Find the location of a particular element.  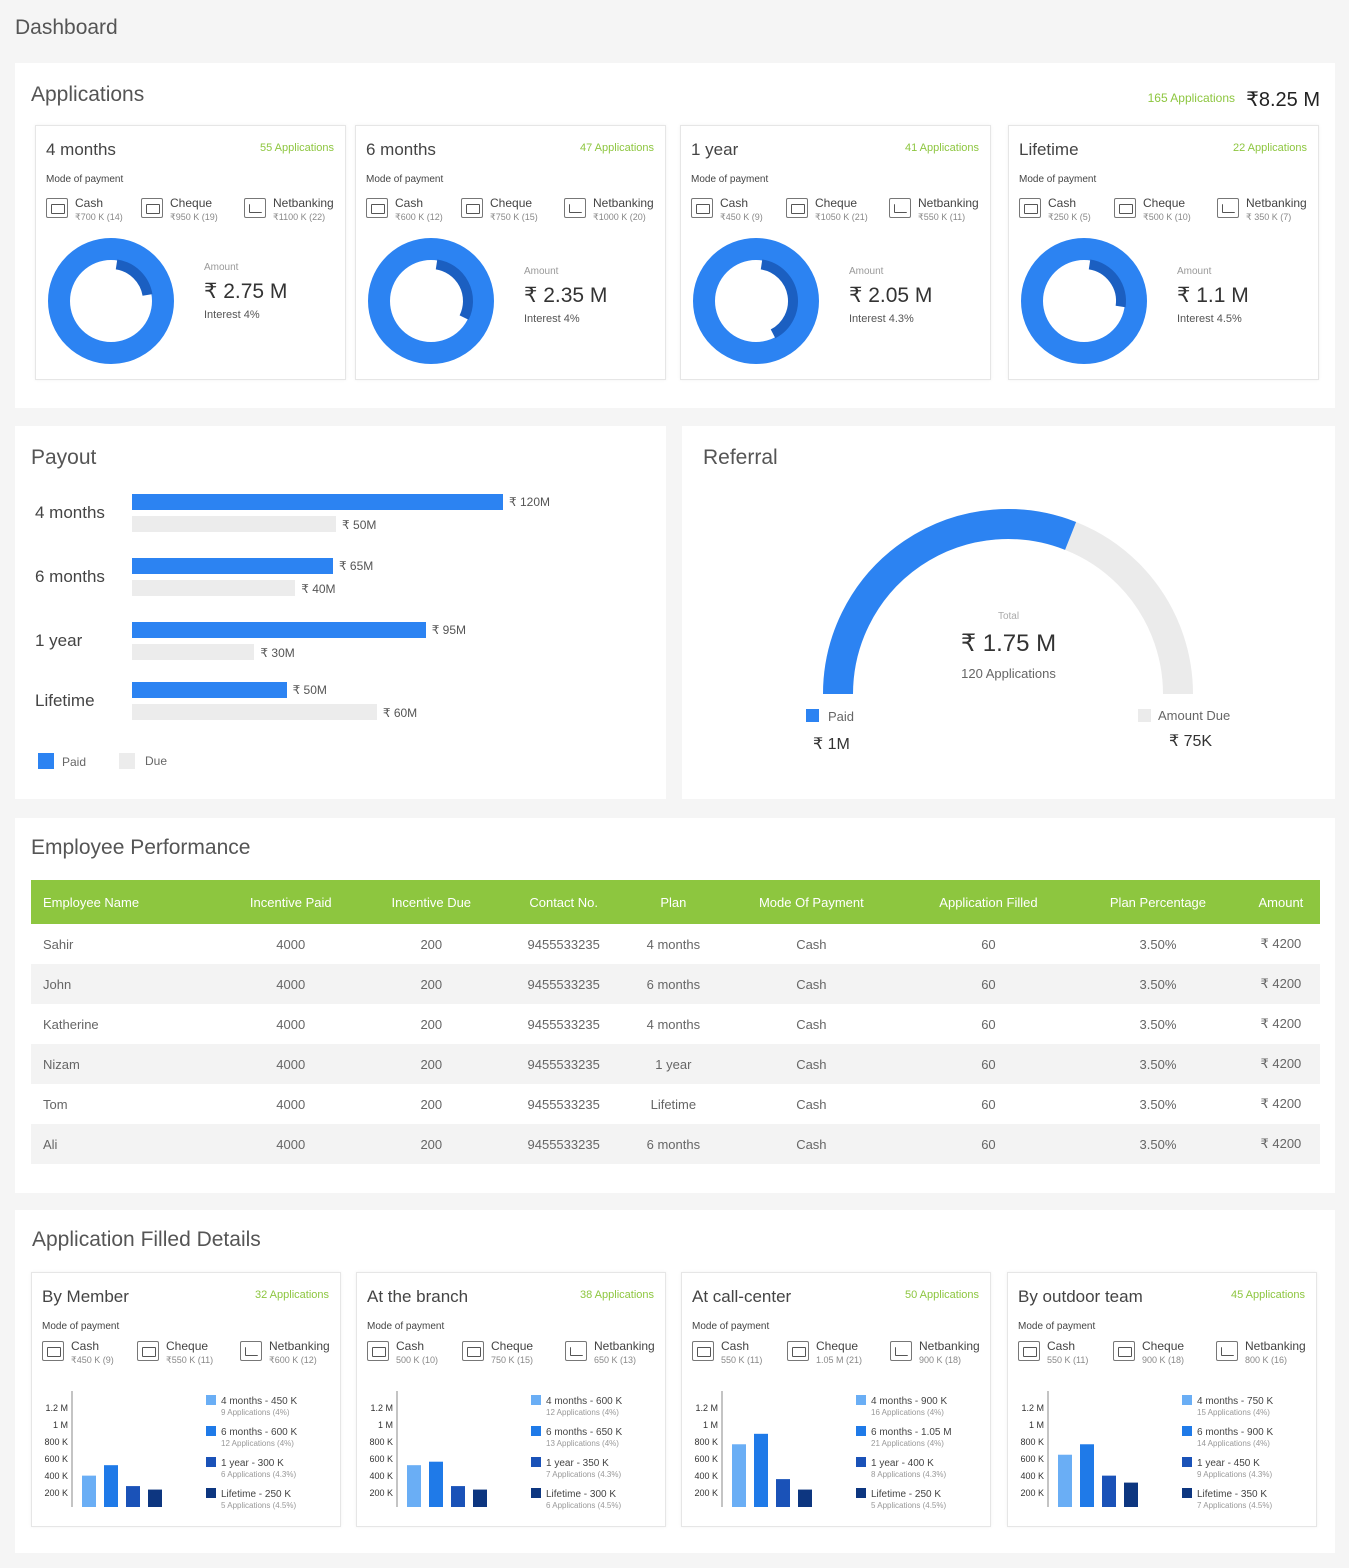

table-cell: 200 is located at coordinates (431, 944).